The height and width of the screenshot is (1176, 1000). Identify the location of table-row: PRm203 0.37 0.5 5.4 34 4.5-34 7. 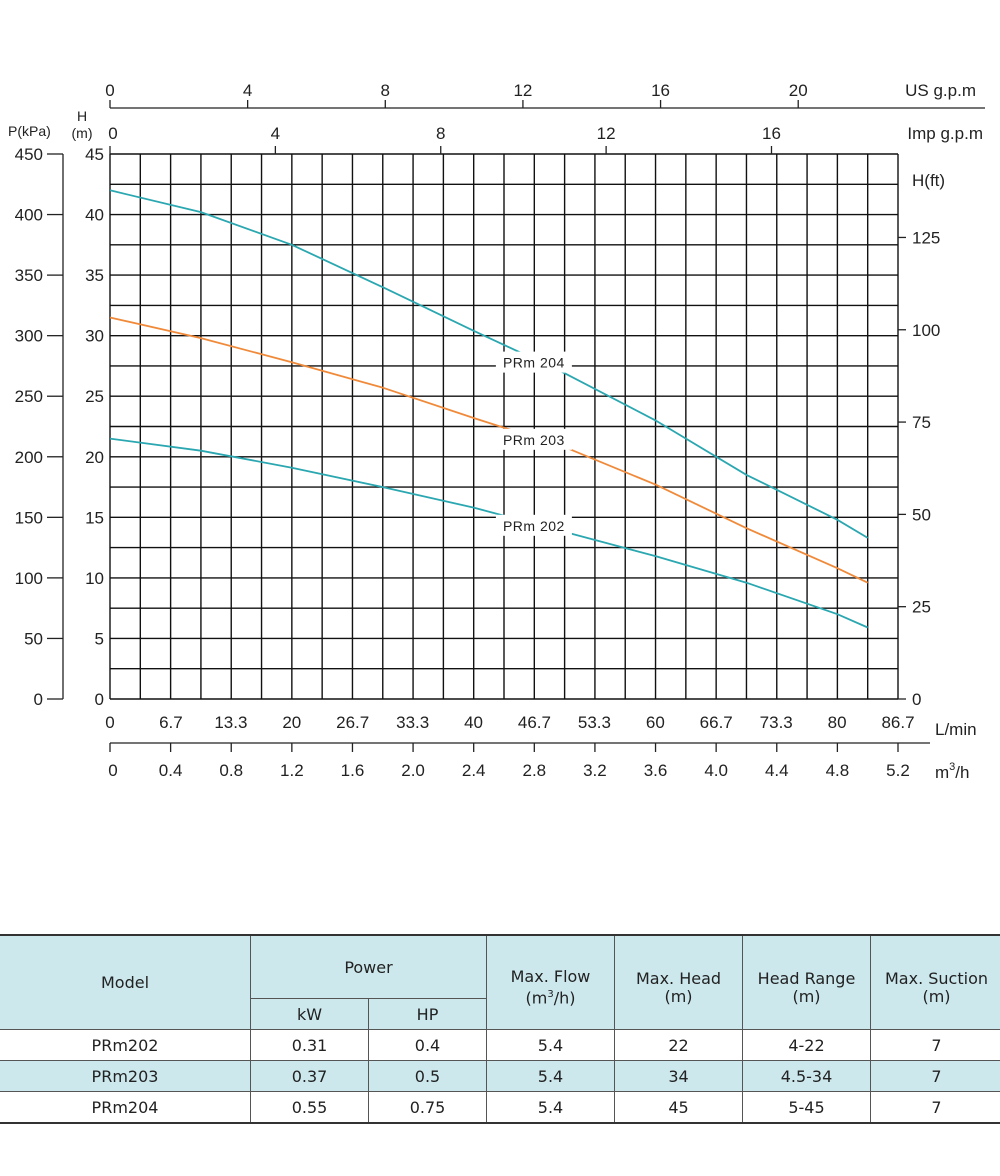
(500, 1076).